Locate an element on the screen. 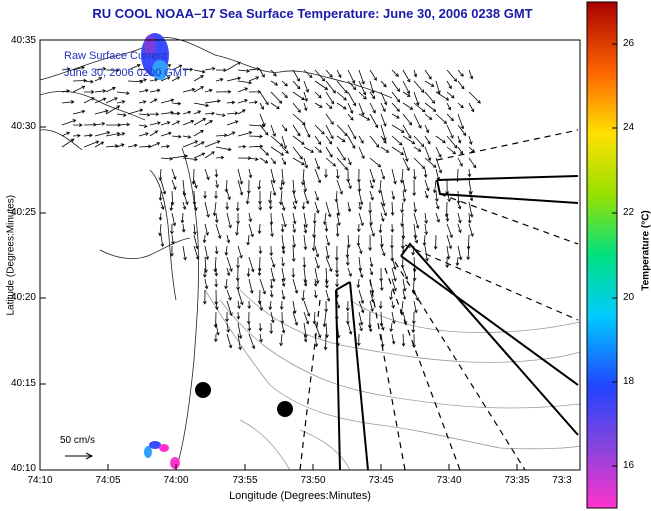  y-tick-label: 40:25 is located at coordinates (23, 212).